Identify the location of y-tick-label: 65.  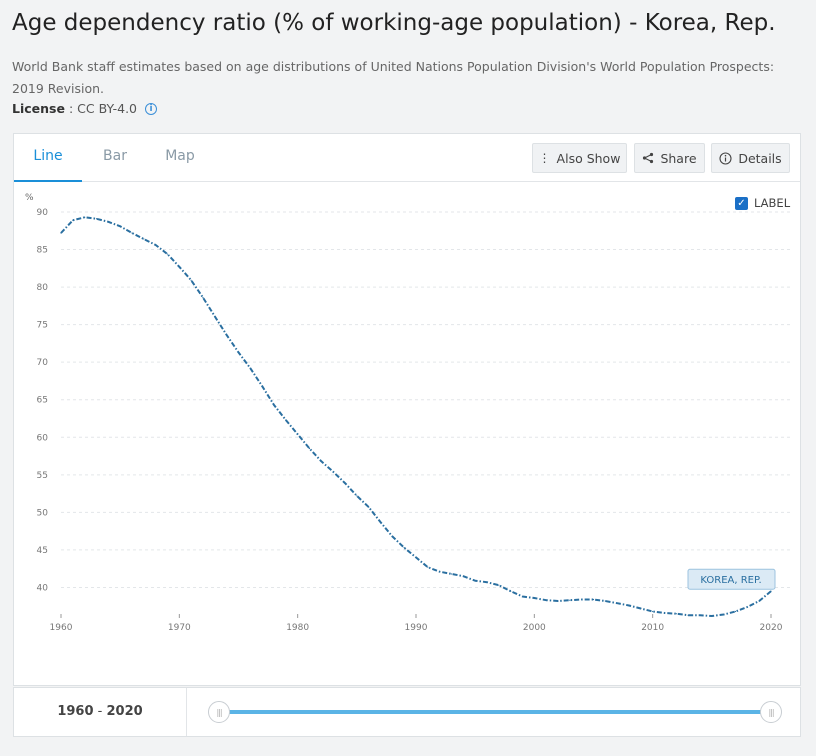
(42, 401).